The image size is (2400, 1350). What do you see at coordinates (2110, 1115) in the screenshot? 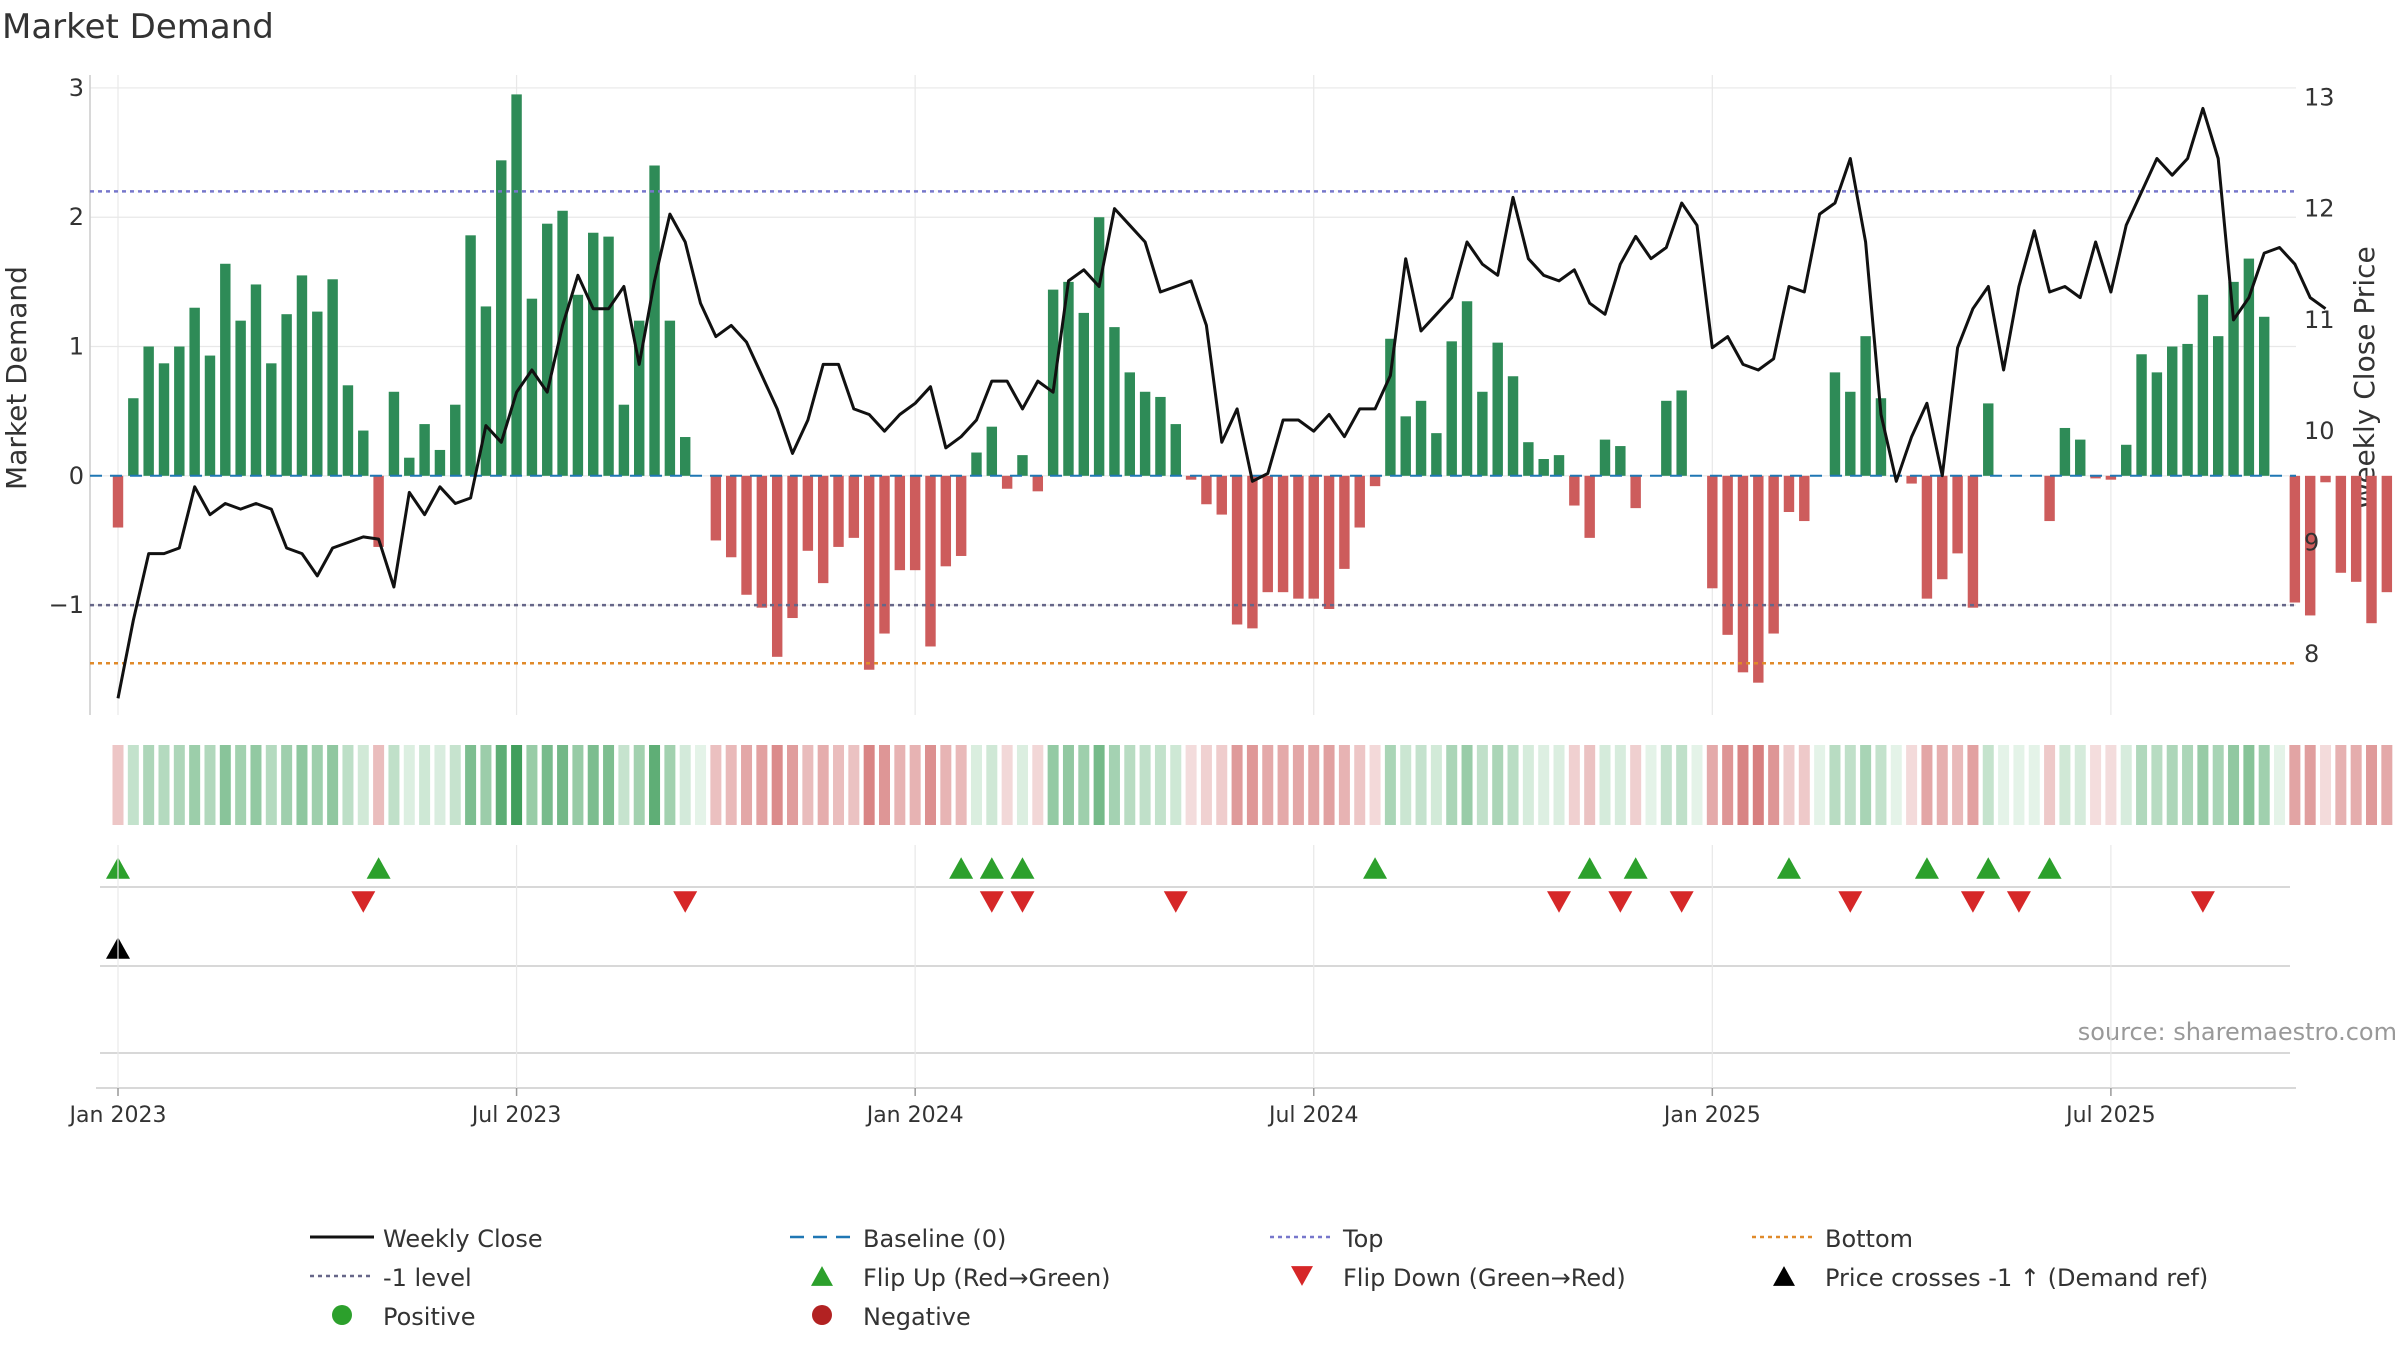
I see `x-tick-label: Jul 2025` at bounding box center [2110, 1115].